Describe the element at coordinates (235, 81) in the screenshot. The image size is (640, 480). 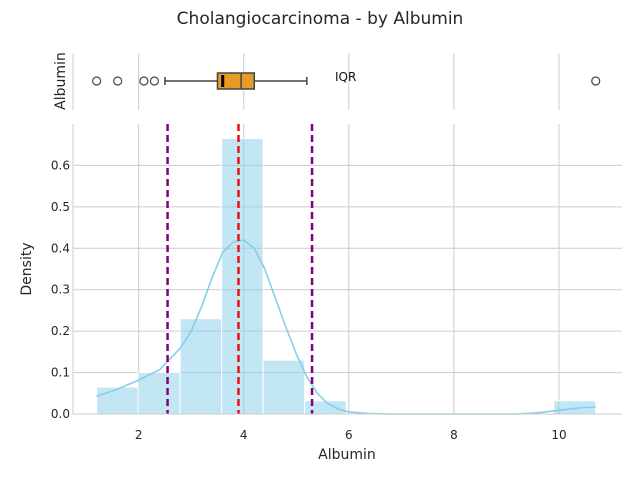
I see `iqr-box` at that location.